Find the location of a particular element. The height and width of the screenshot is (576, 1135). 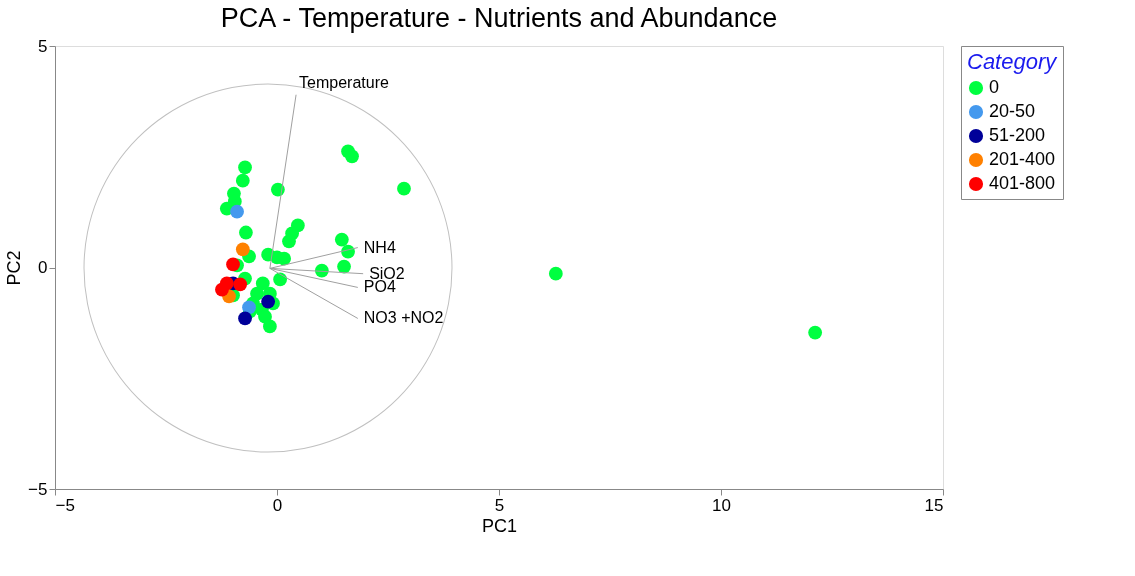

x-tick-label: 0 is located at coordinates (277, 505).